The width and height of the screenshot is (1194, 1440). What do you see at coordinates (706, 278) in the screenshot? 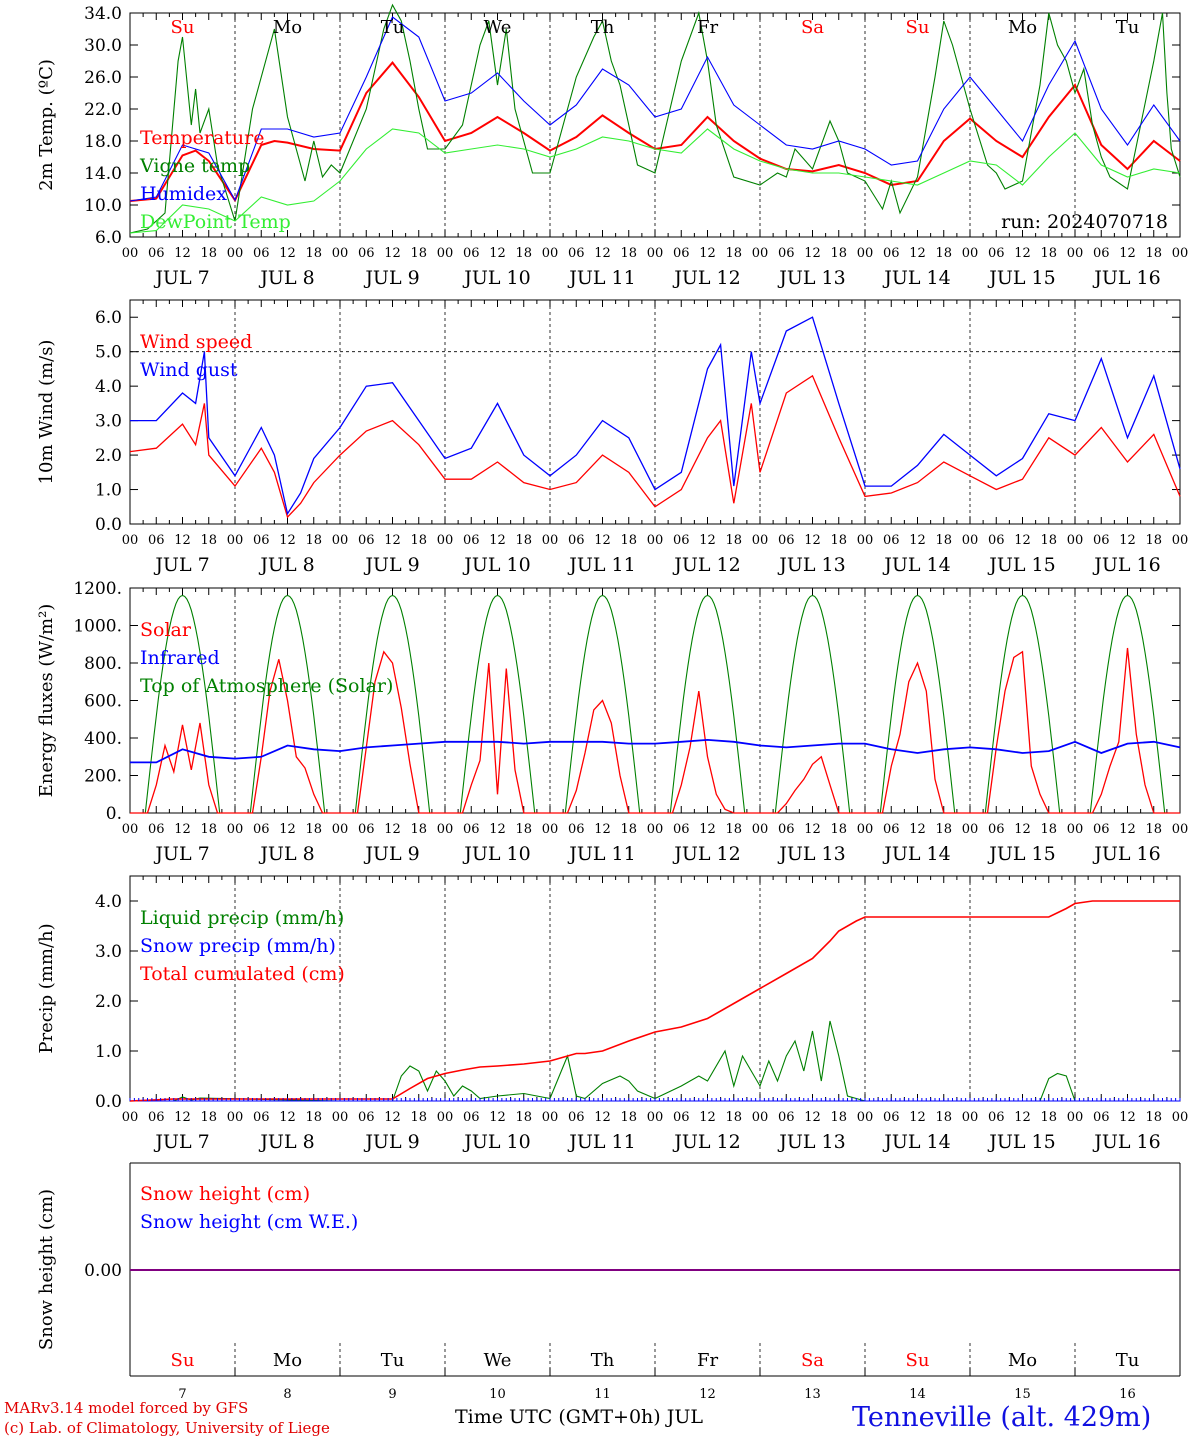
I see `date-label: JUL 12` at bounding box center [706, 278].